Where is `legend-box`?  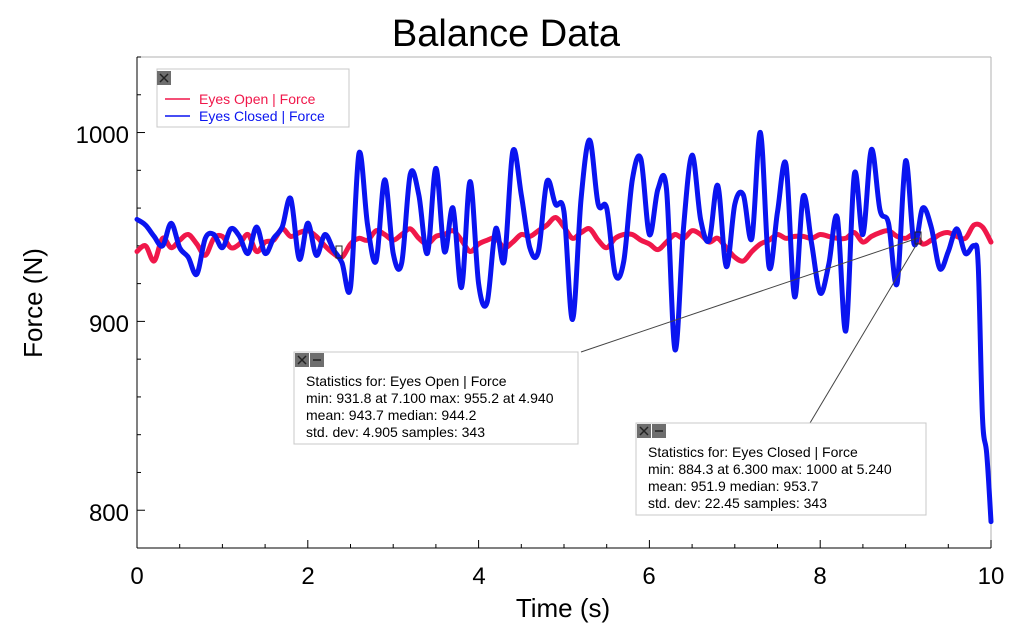 legend-box is located at coordinates (253, 98).